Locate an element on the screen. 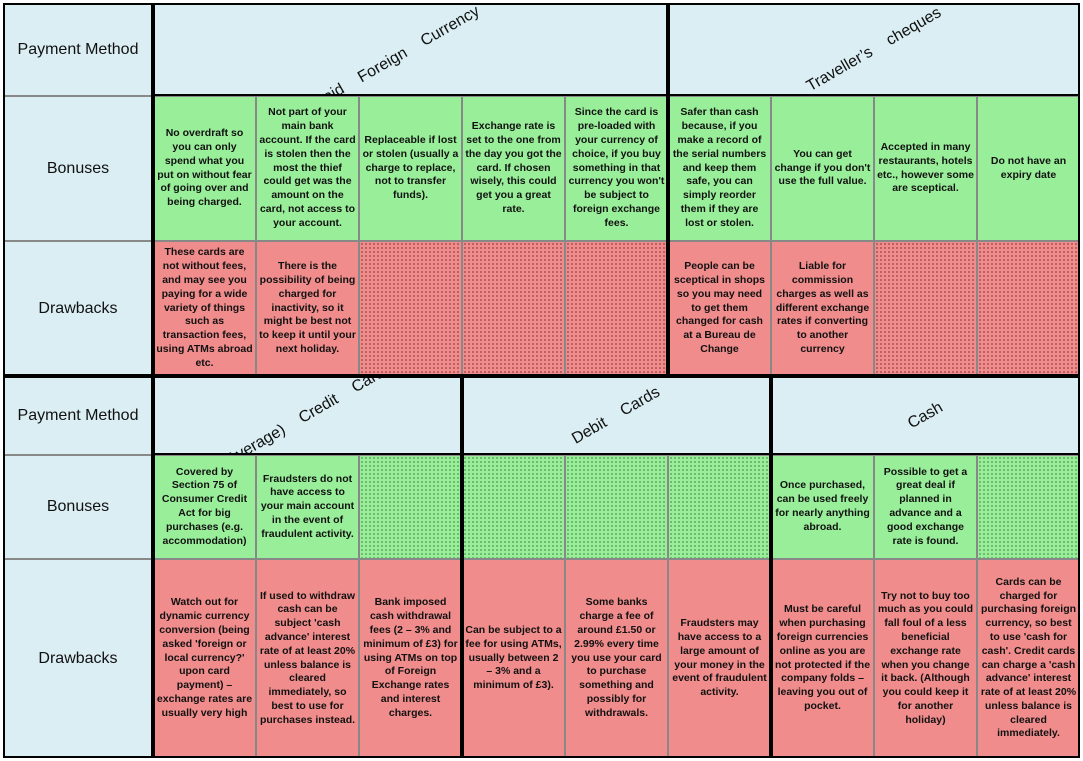 The height and width of the screenshot is (761, 1083). method-header: Cash is located at coordinates (925, 415).